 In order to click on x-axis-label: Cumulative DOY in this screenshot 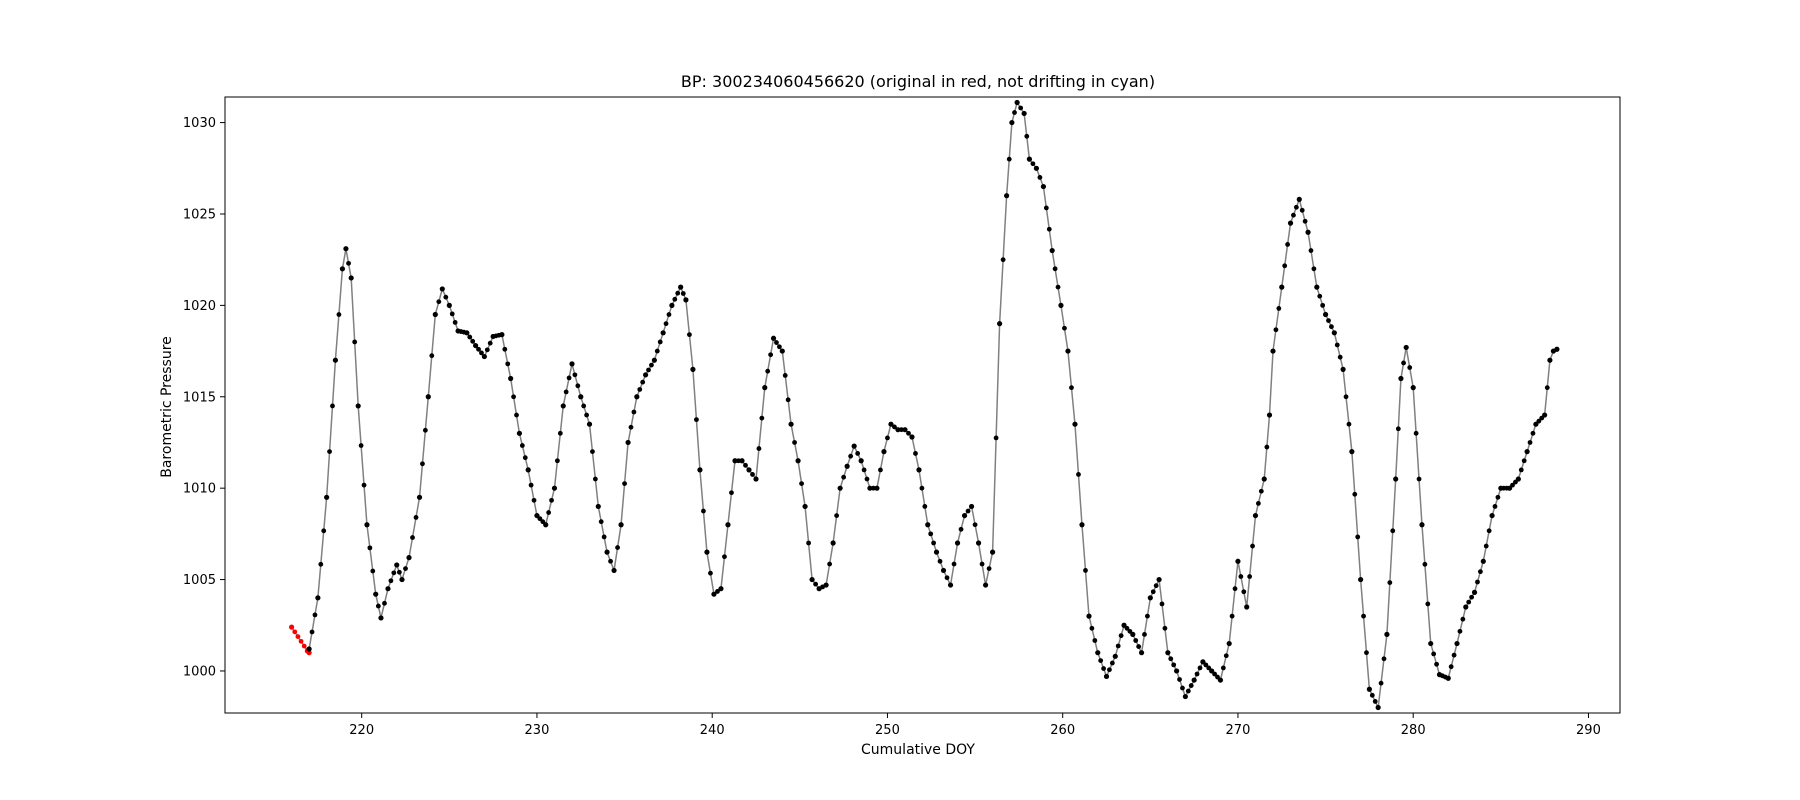, I will do `click(918, 750)`.